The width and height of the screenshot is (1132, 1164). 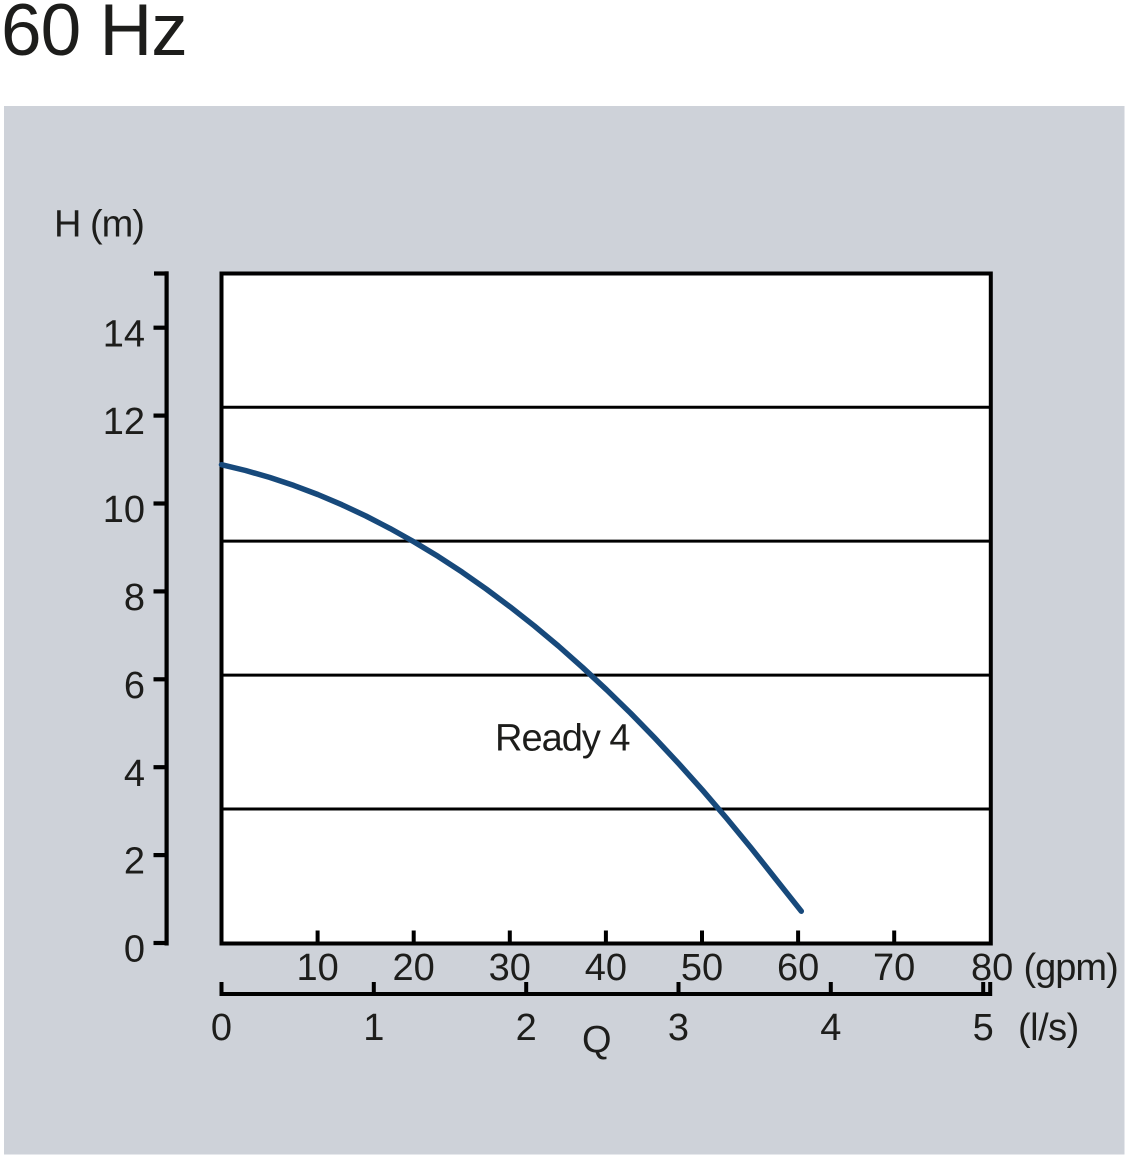 I want to click on svg-text: 80, so click(x=992, y=968).